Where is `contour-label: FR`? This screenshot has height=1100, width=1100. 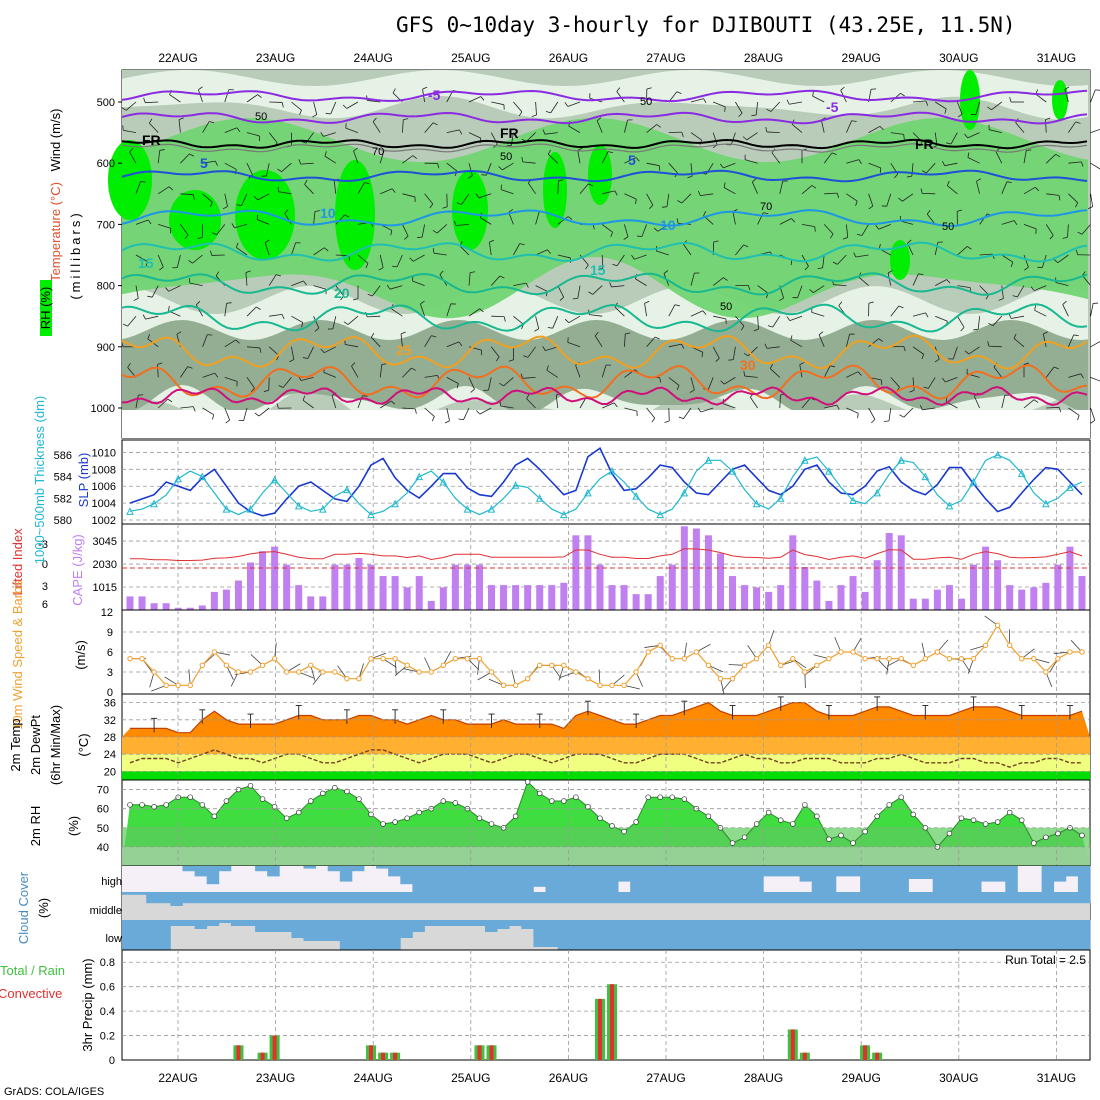 contour-label: FR is located at coordinates (151, 140).